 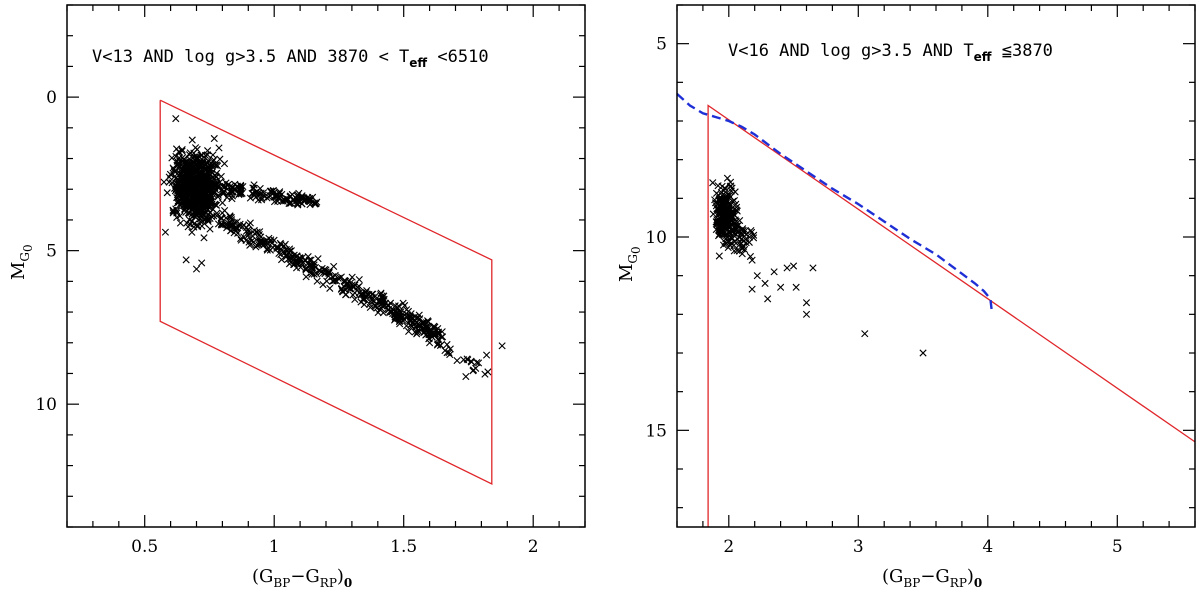 I want to click on right-ylabel-sub: G, so click(x=633, y=259).